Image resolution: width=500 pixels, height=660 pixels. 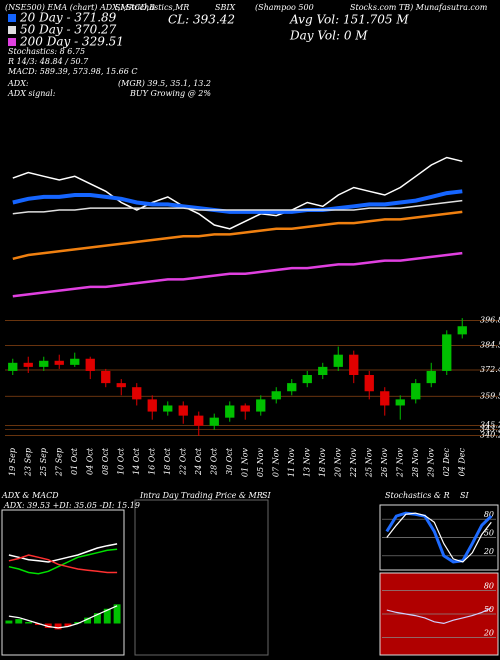 What do you see at coordinates (12, 462) in the screenshot?
I see `x-tick-label: 19 Sep` at bounding box center [12, 462].